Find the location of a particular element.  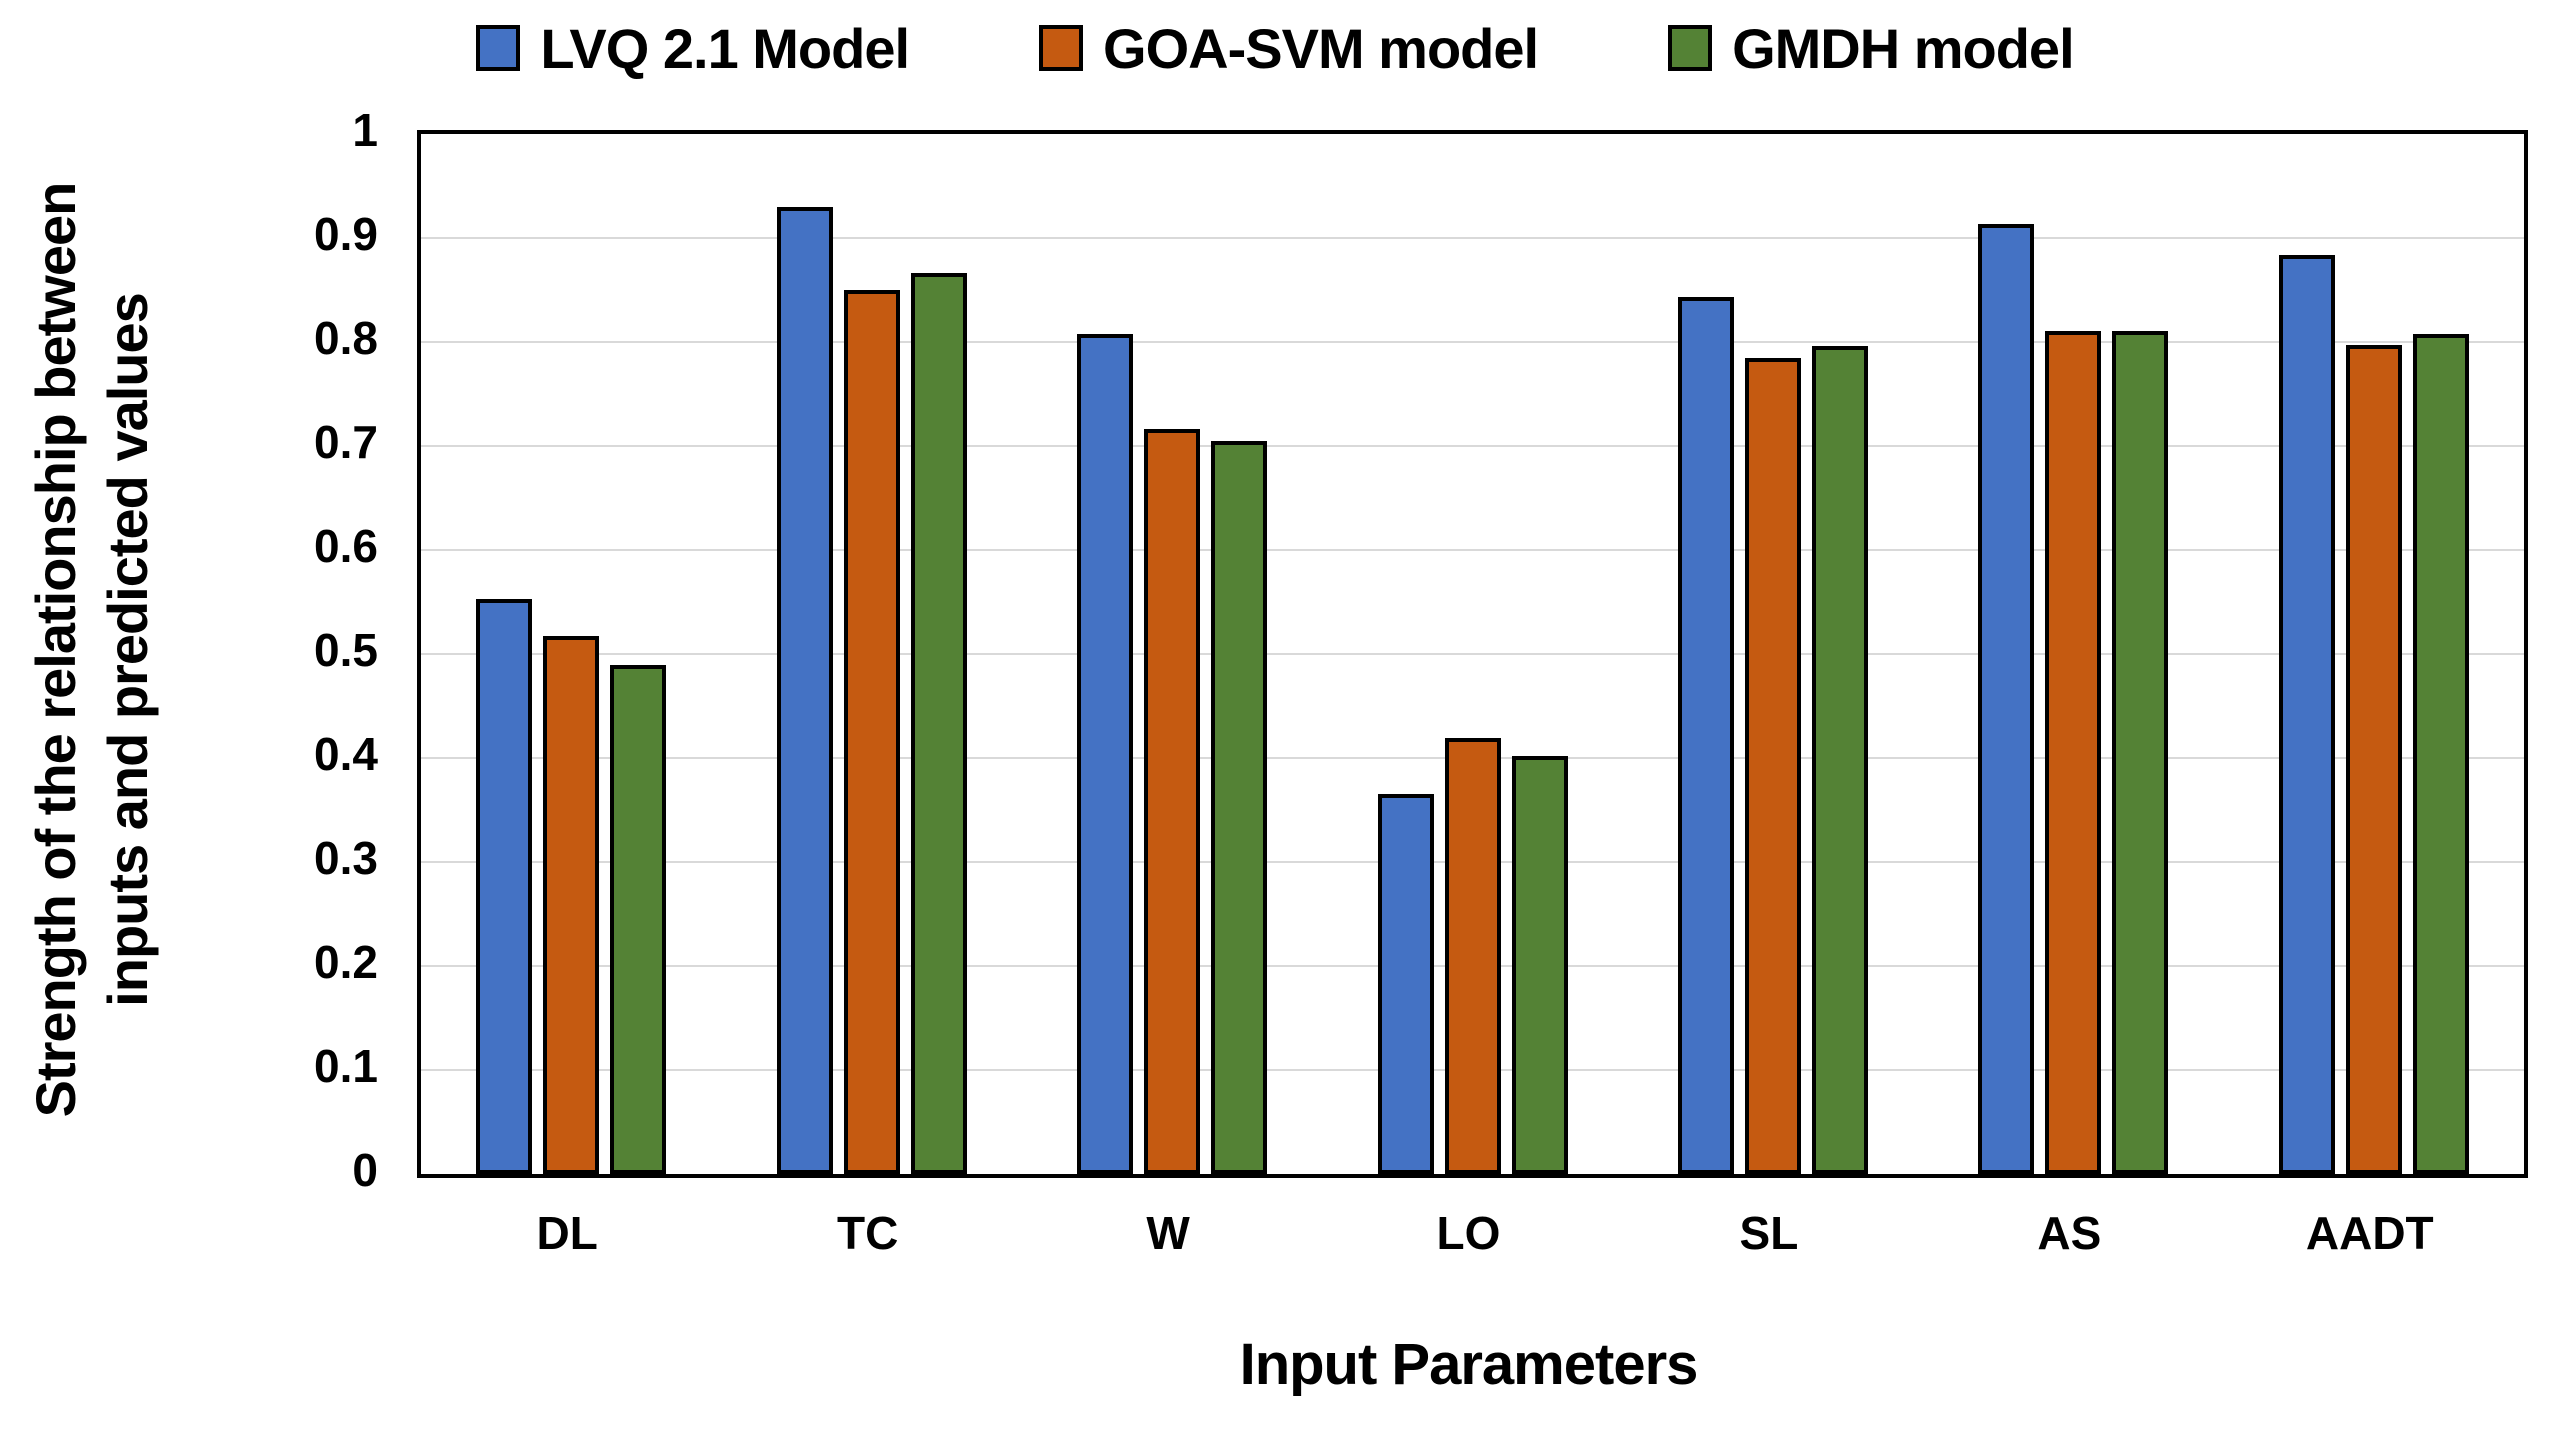

y-tick-label: 0 is located at coordinates (365, 1170).